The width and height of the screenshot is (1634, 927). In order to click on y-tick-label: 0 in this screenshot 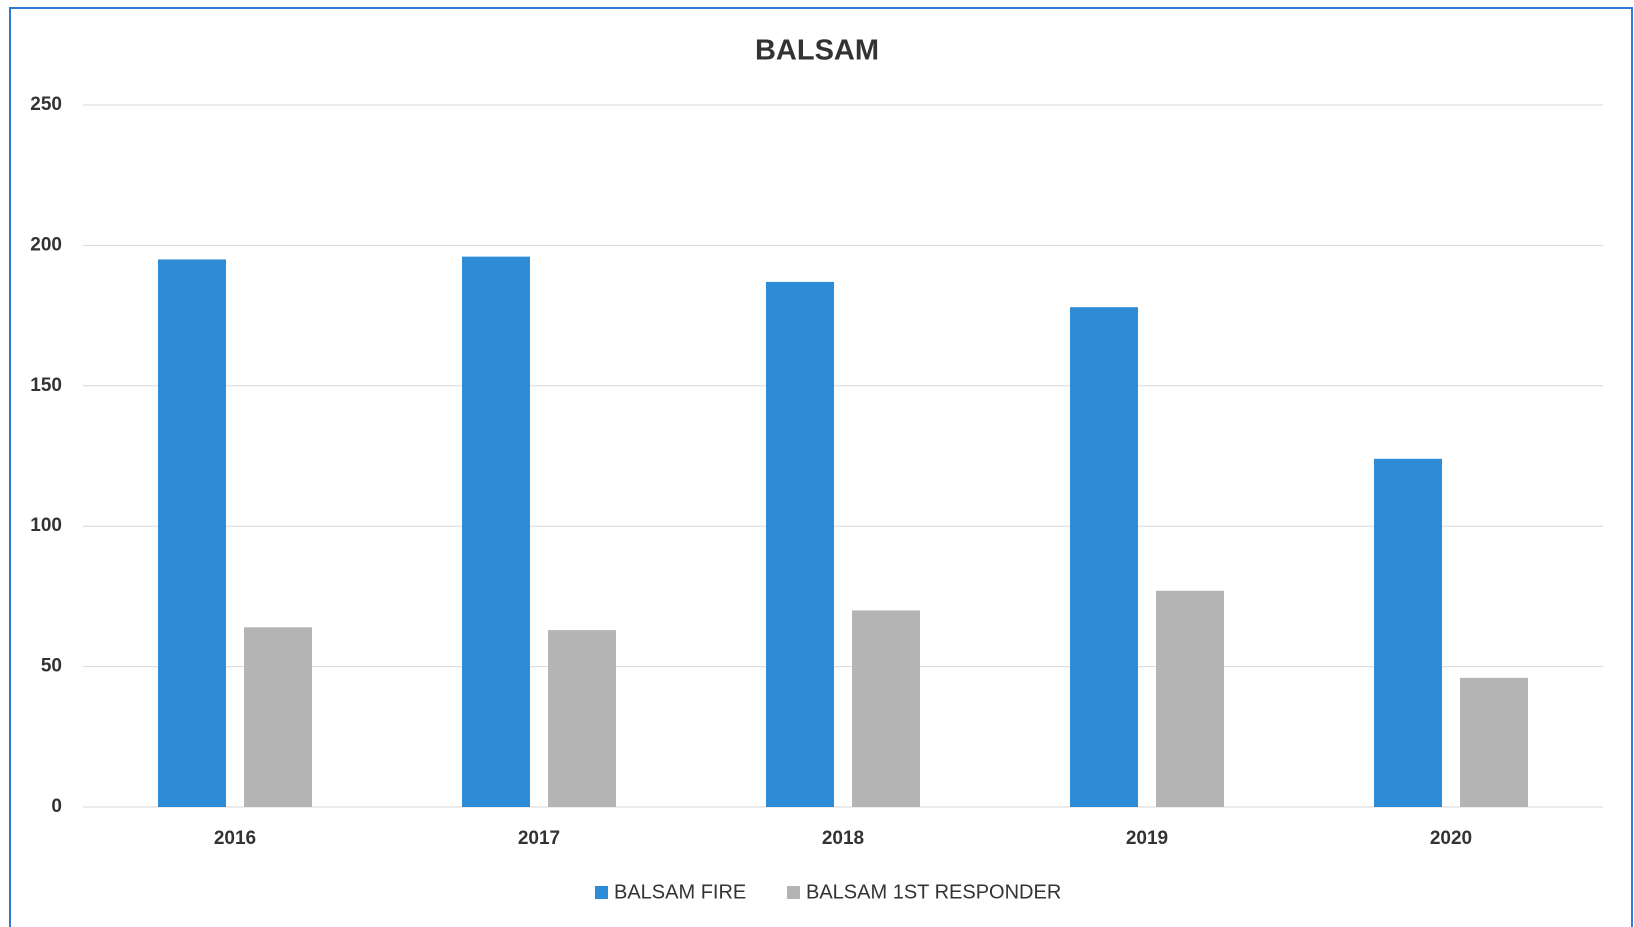, I will do `click(56, 806)`.